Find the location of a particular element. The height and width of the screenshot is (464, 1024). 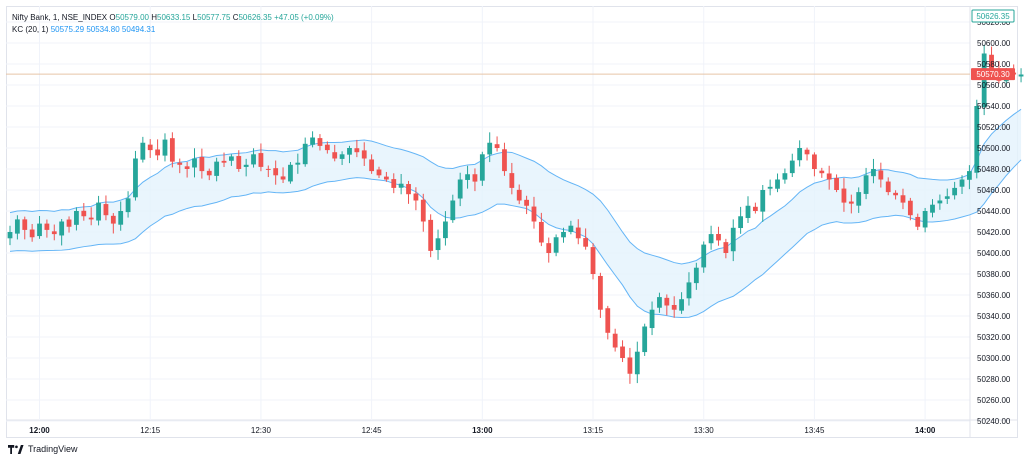

last-price-tag is located at coordinates (993, 16).